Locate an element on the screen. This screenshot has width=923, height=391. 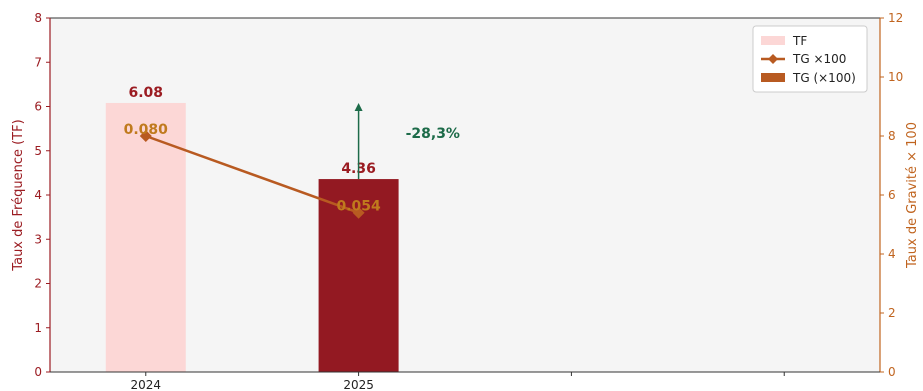
legend-swatch-tg-bar is located at coordinates (773, 77).